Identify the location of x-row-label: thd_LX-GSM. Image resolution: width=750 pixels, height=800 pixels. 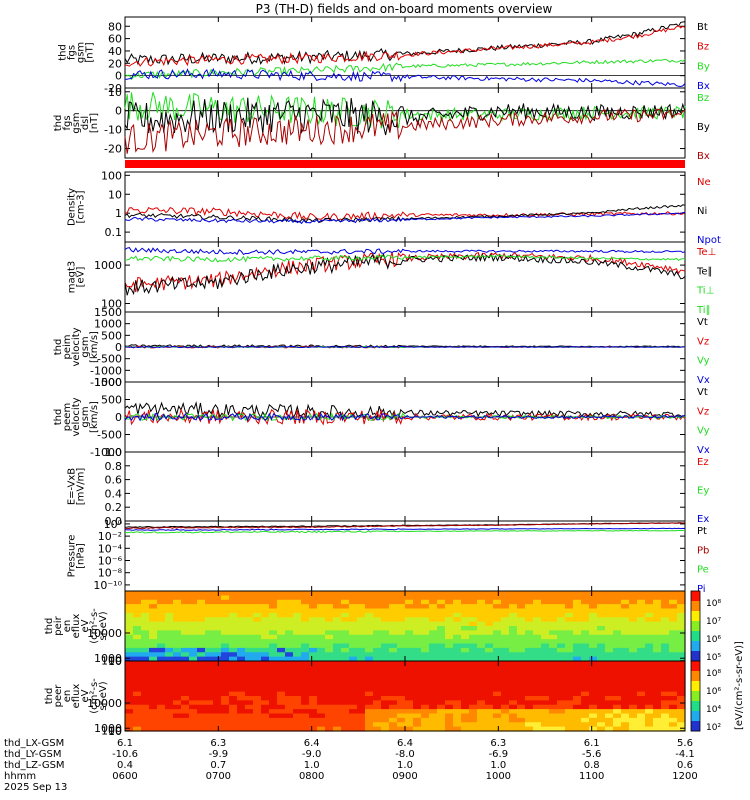
(34, 743).